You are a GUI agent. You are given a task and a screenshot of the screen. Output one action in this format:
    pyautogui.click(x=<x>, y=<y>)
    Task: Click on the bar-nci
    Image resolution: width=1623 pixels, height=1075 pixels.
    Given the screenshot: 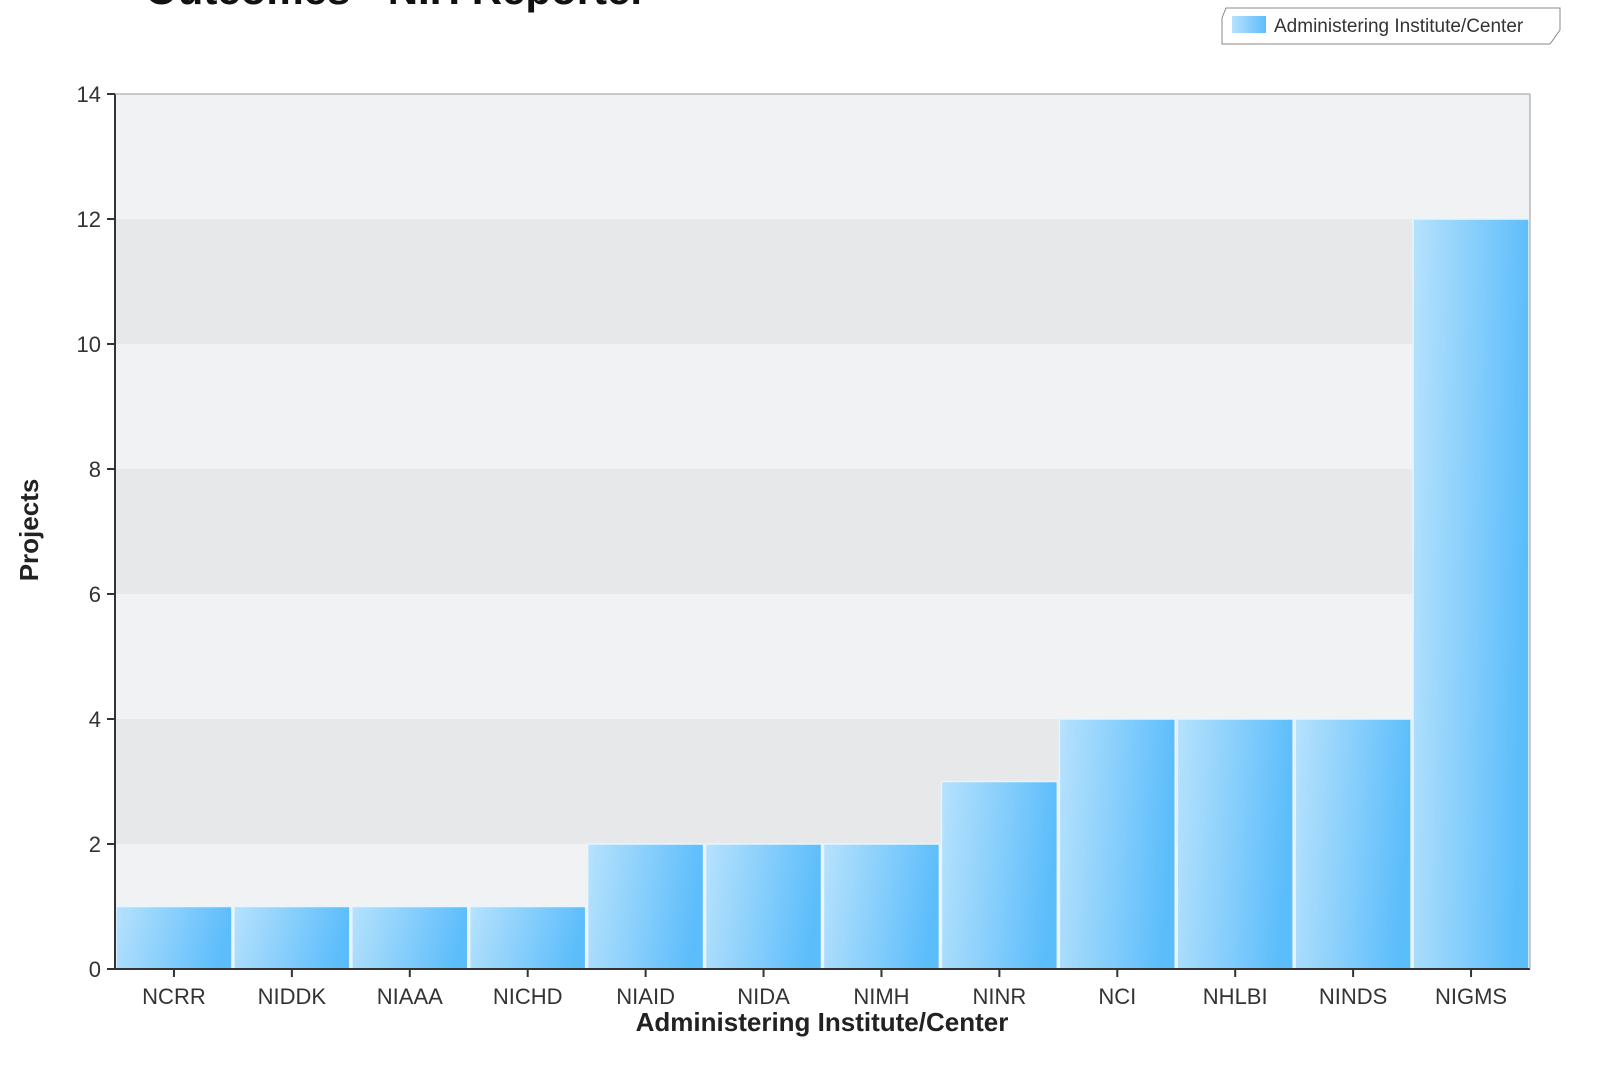 What is the action you would take?
    pyautogui.click(x=1117, y=844)
    